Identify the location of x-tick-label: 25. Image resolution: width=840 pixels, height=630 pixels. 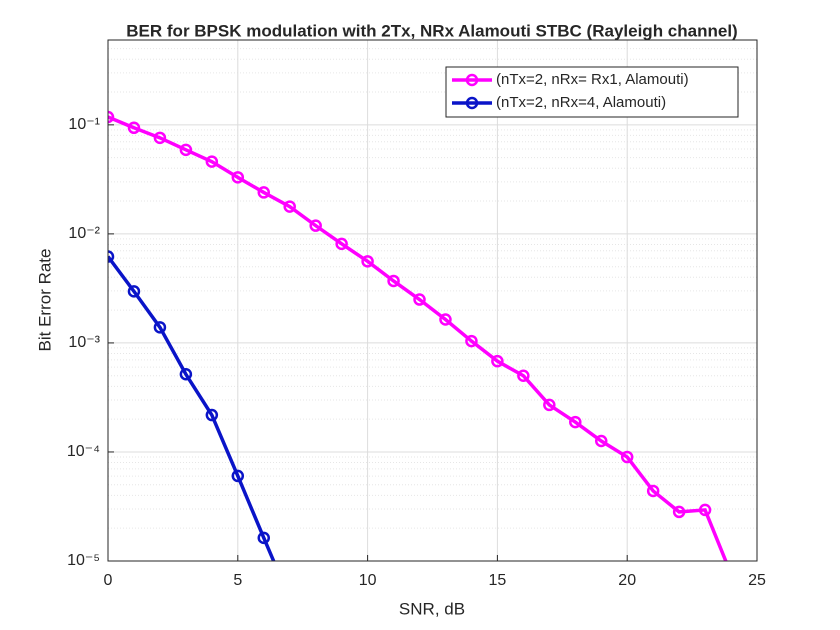
(757, 580).